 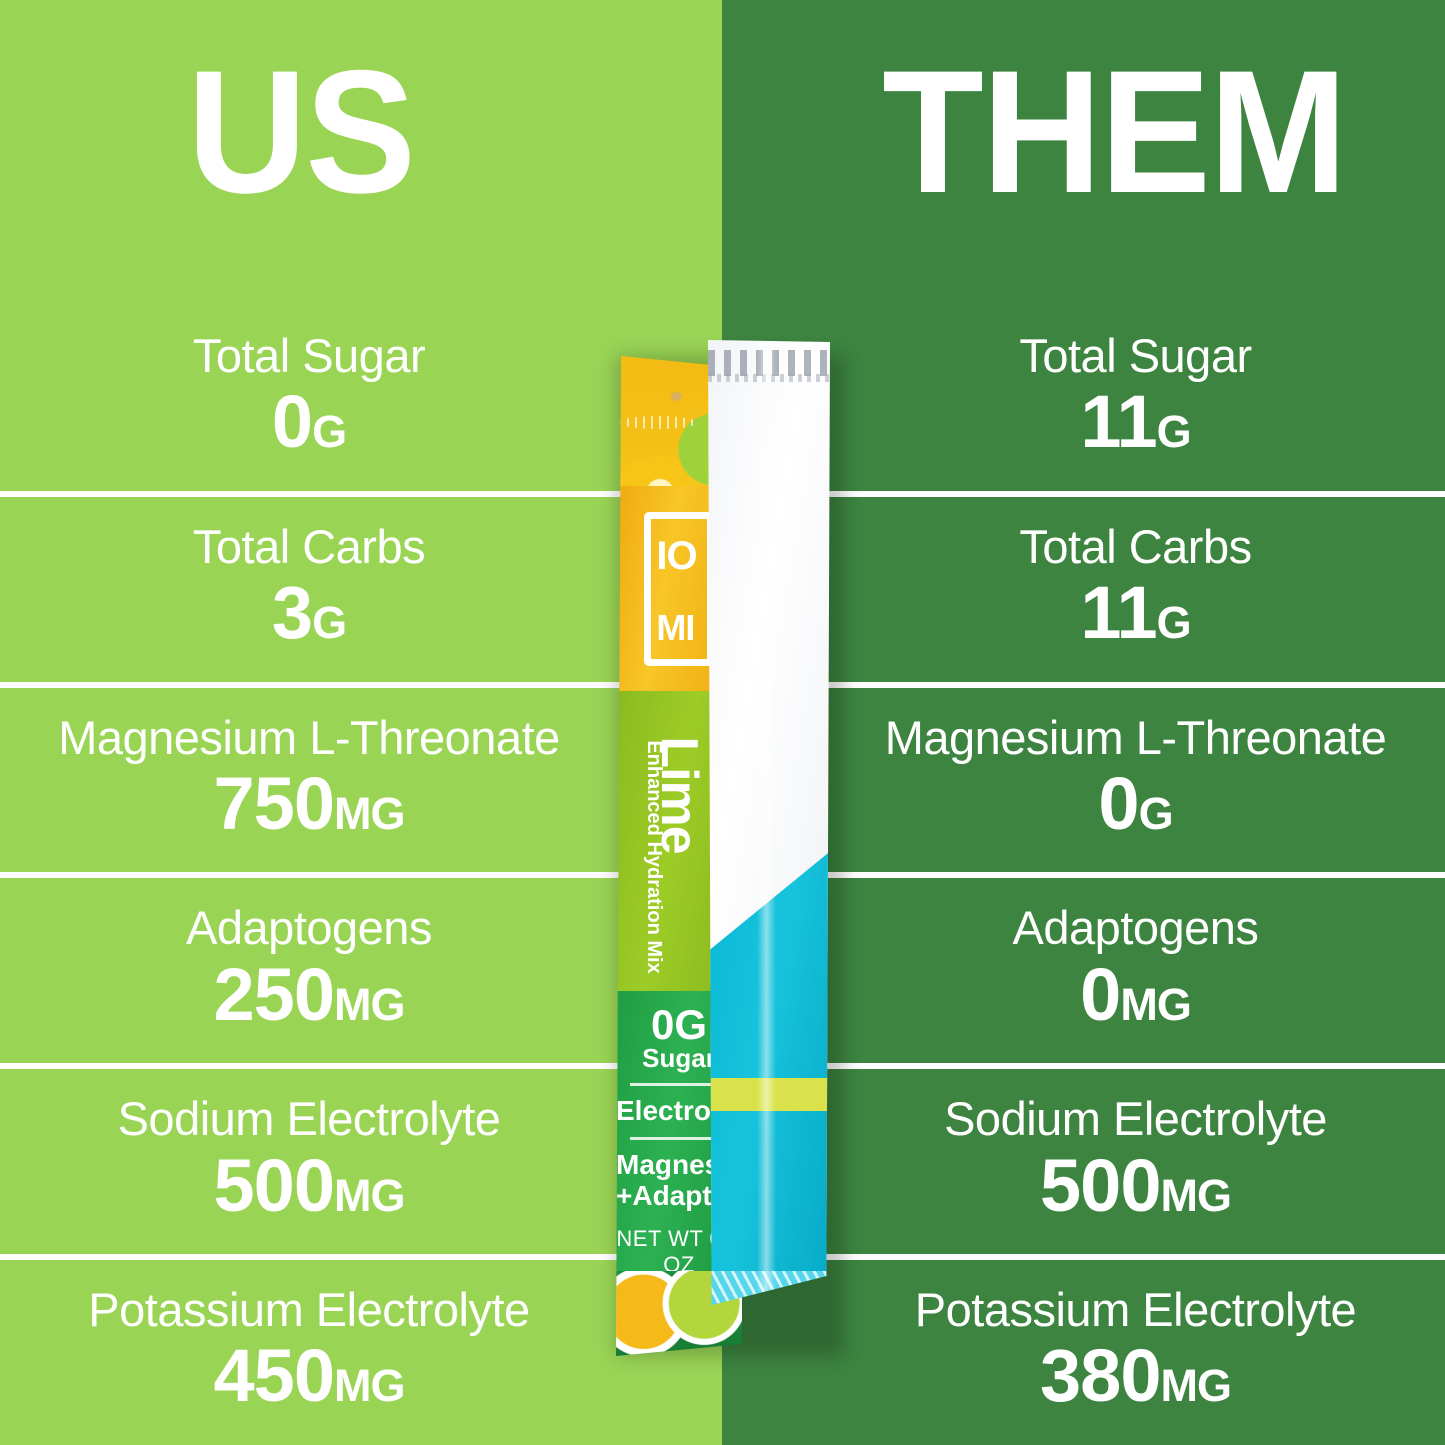 I want to click on row-value-number: 750, so click(x=274, y=803).